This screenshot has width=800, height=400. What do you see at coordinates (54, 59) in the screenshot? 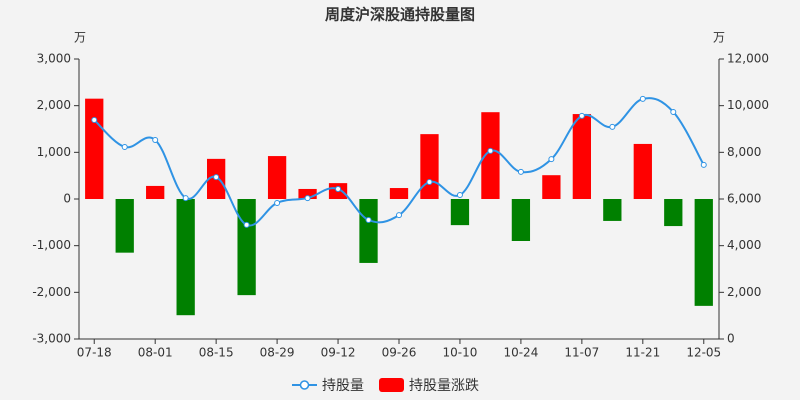
I see `y-tick-label: 3,000` at bounding box center [54, 59].